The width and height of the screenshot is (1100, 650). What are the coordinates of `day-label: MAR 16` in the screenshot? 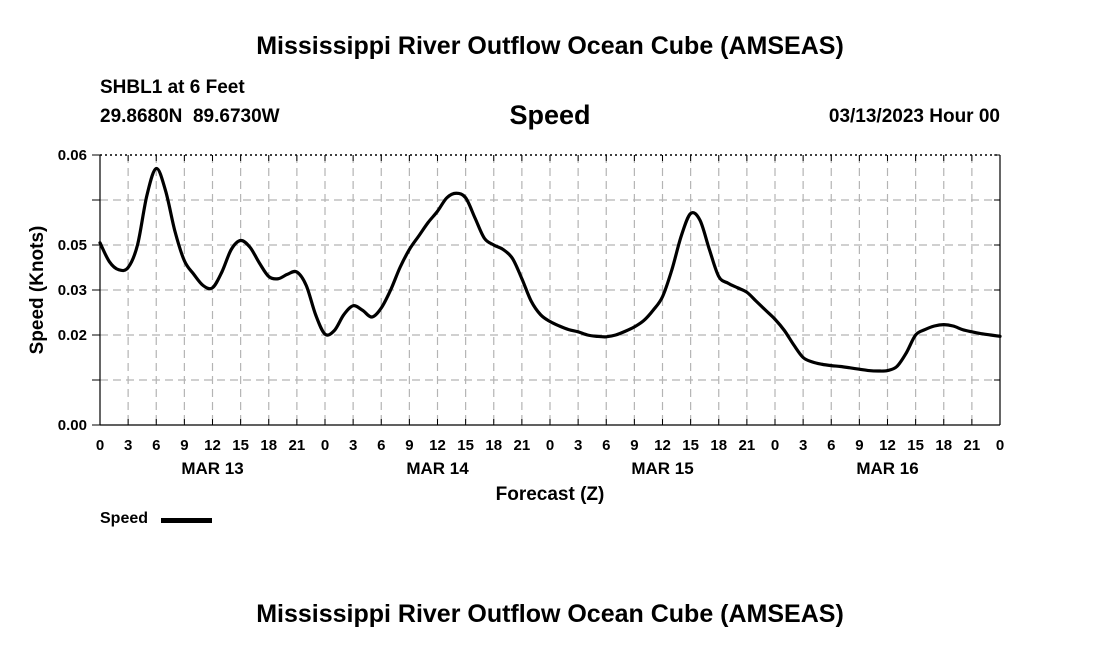 It's located at (887, 468).